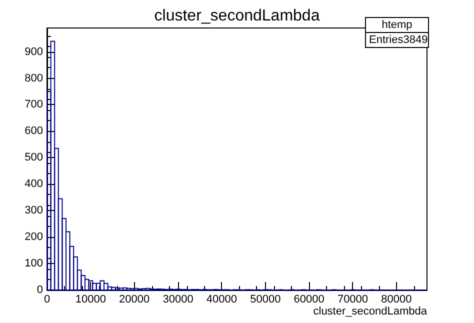  Describe the element at coordinates (33, 52) in the screenshot. I see `y-tick-label: 900` at that location.